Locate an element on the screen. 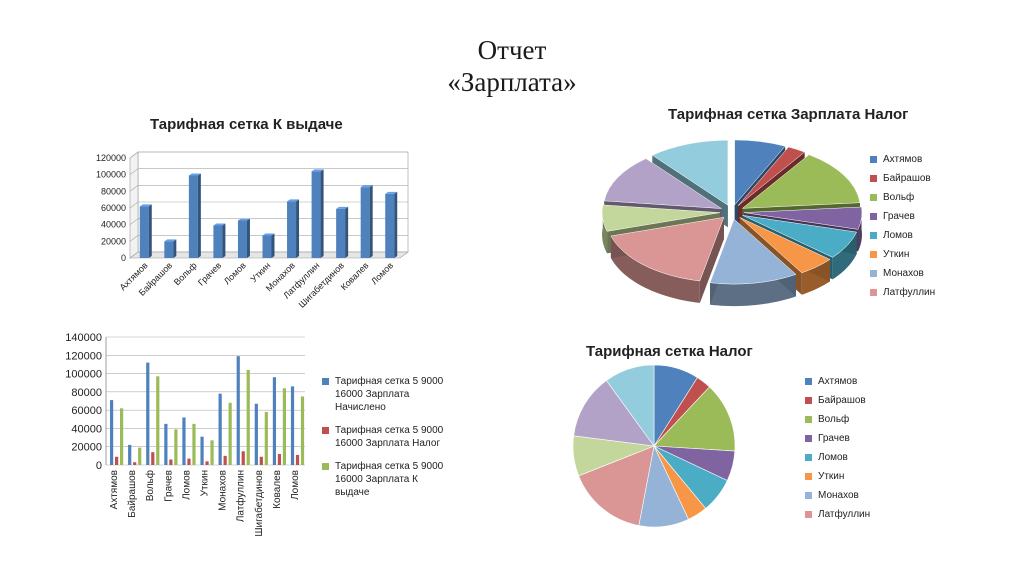  grouped-xtick: Шигабетдинов is located at coordinates (259, 503).